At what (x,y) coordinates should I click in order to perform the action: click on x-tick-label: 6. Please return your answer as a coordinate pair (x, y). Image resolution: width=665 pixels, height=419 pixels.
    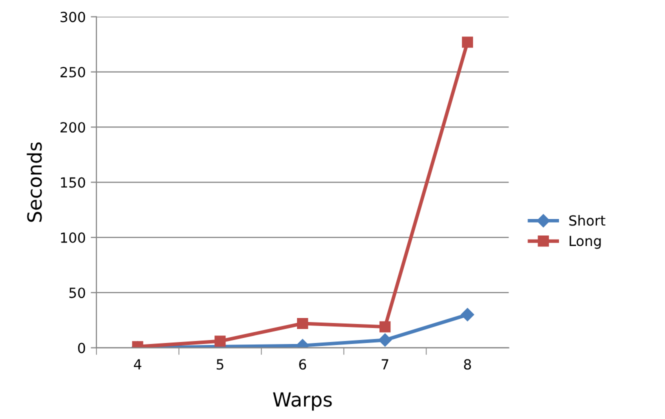
    Looking at the image, I should click on (302, 364).